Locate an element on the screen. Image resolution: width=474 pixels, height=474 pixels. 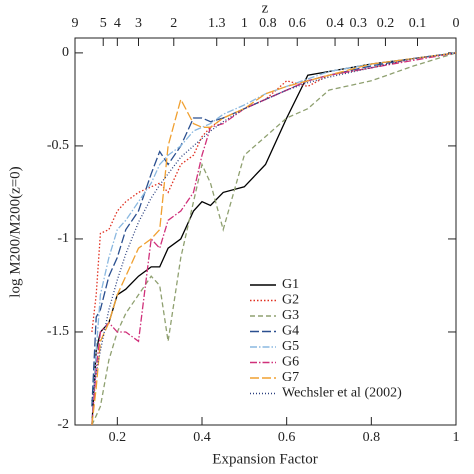
x-tick-label: 0.8 is located at coordinates (372, 437).